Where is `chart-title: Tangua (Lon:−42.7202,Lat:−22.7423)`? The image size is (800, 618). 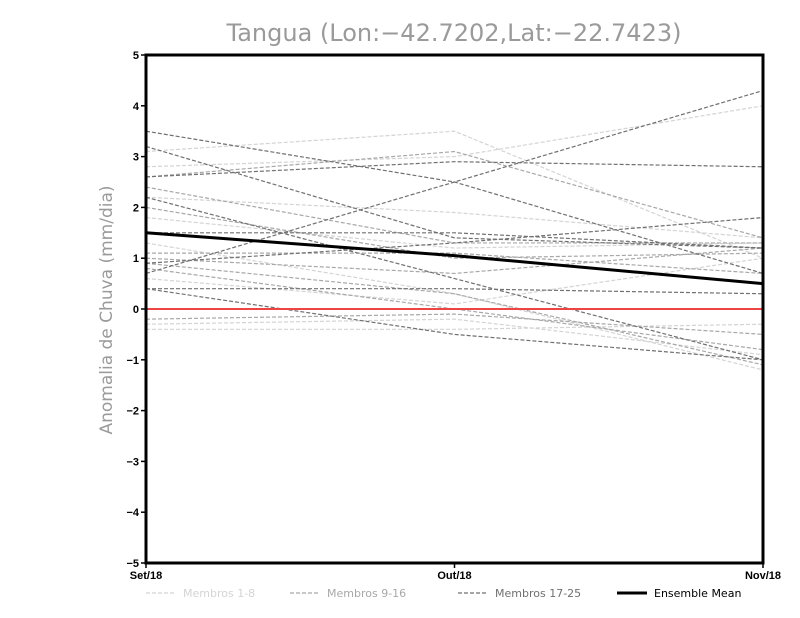
chart-title: Tangua (Lon:−42.7202,Lat:−22.7423) is located at coordinates (454, 33).